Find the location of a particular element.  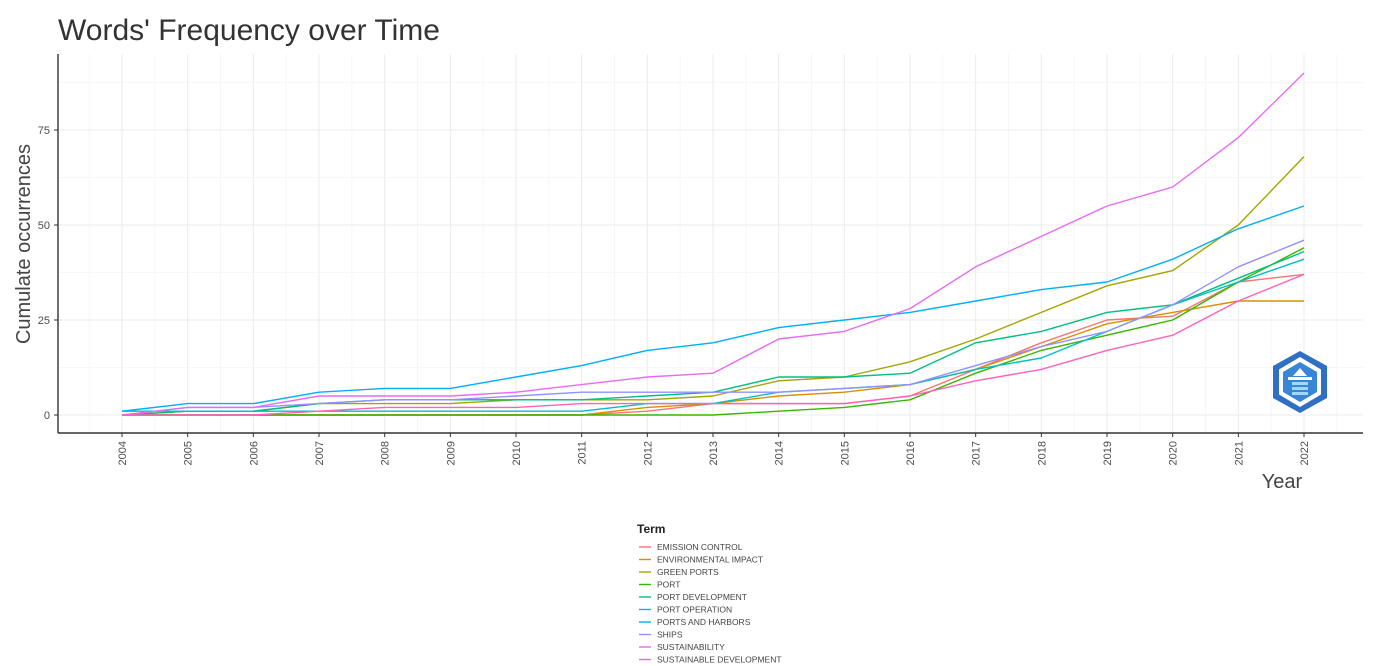

legend-label: ENVIRONMENTAL IMPACT is located at coordinates (710, 560).